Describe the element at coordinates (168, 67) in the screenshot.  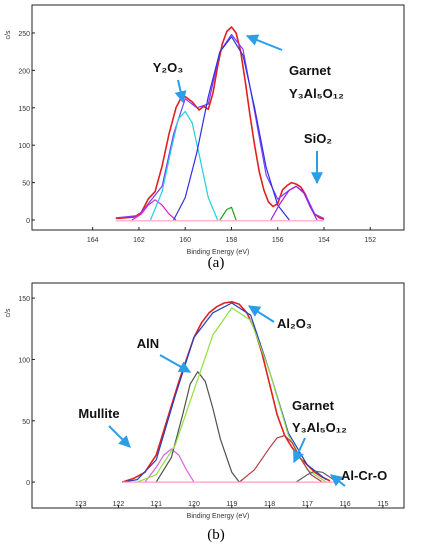
I see `annotation-label: Y₂O₃` at that location.